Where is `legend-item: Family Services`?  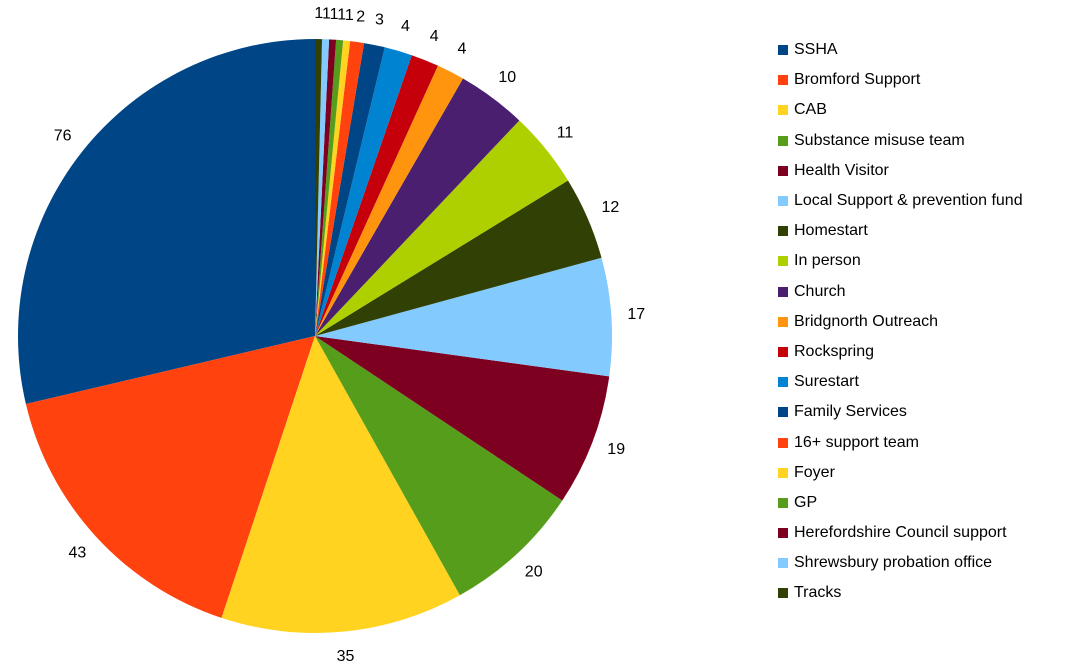
legend-item: Family Services is located at coordinates (900, 412).